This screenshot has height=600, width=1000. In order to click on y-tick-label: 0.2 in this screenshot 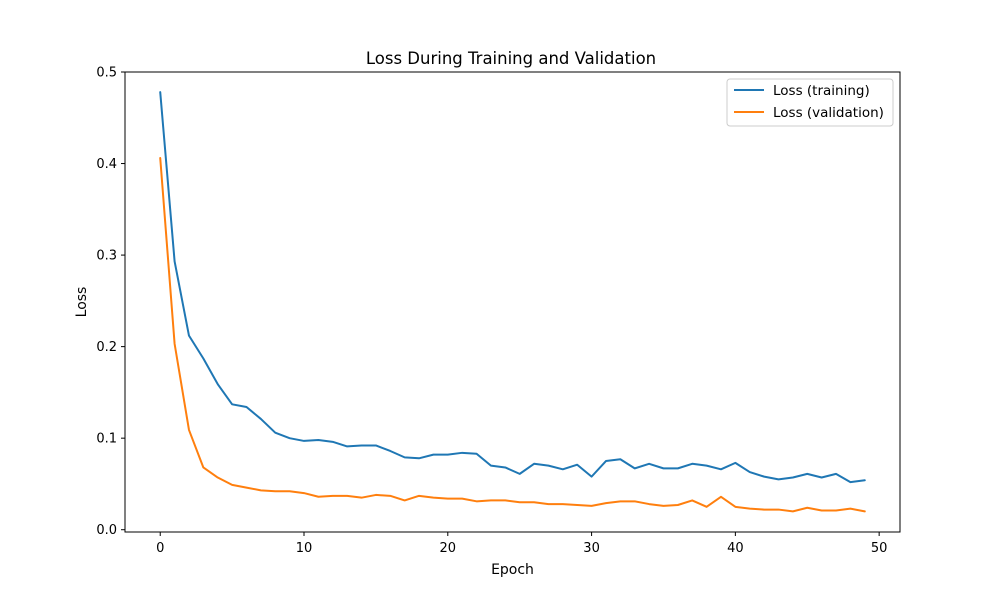, I will do `click(106, 347)`.